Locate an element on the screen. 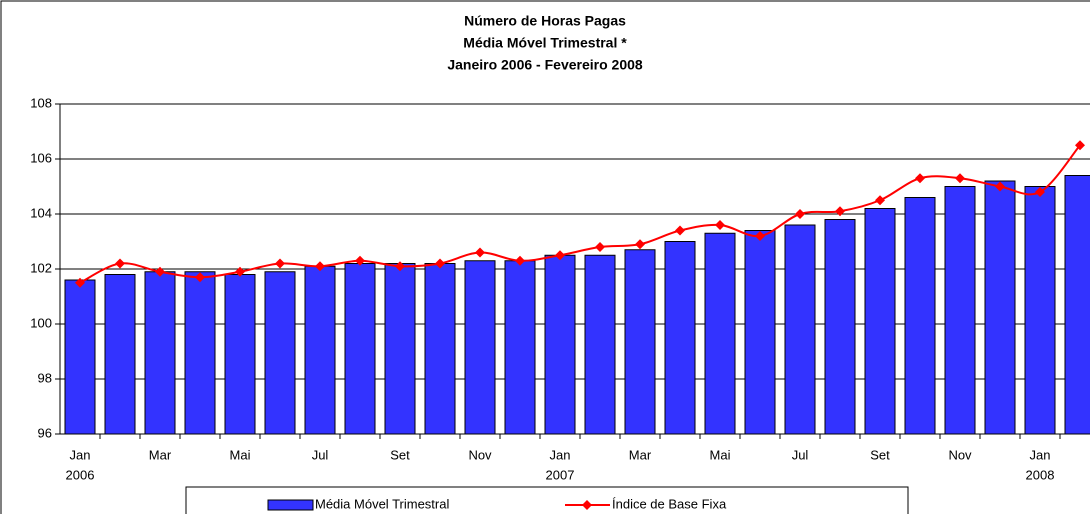  y-tick-label: 108 is located at coordinates (41, 102).